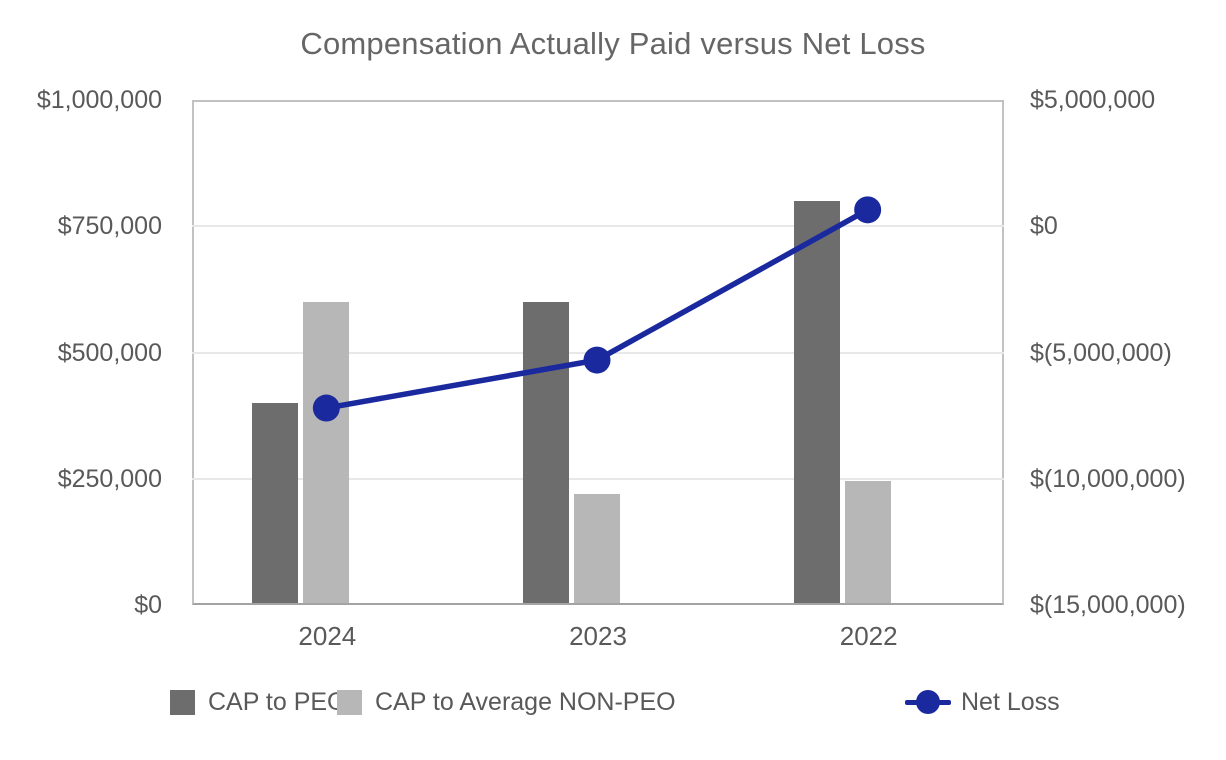 This screenshot has width=1226, height=760. I want to click on x-axis-label-2024: 2024, so click(327, 636).